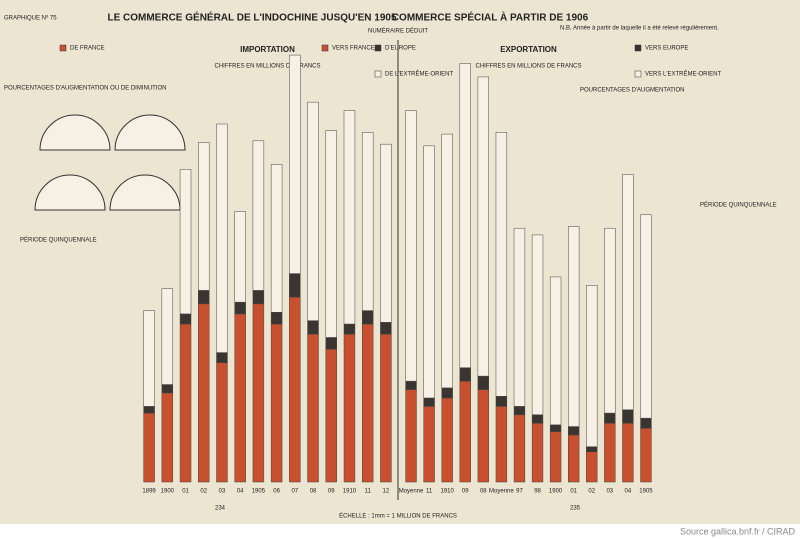  What do you see at coordinates (87, 49) in the screenshot?
I see `legend-label: DE FRANCE` at bounding box center [87, 49].